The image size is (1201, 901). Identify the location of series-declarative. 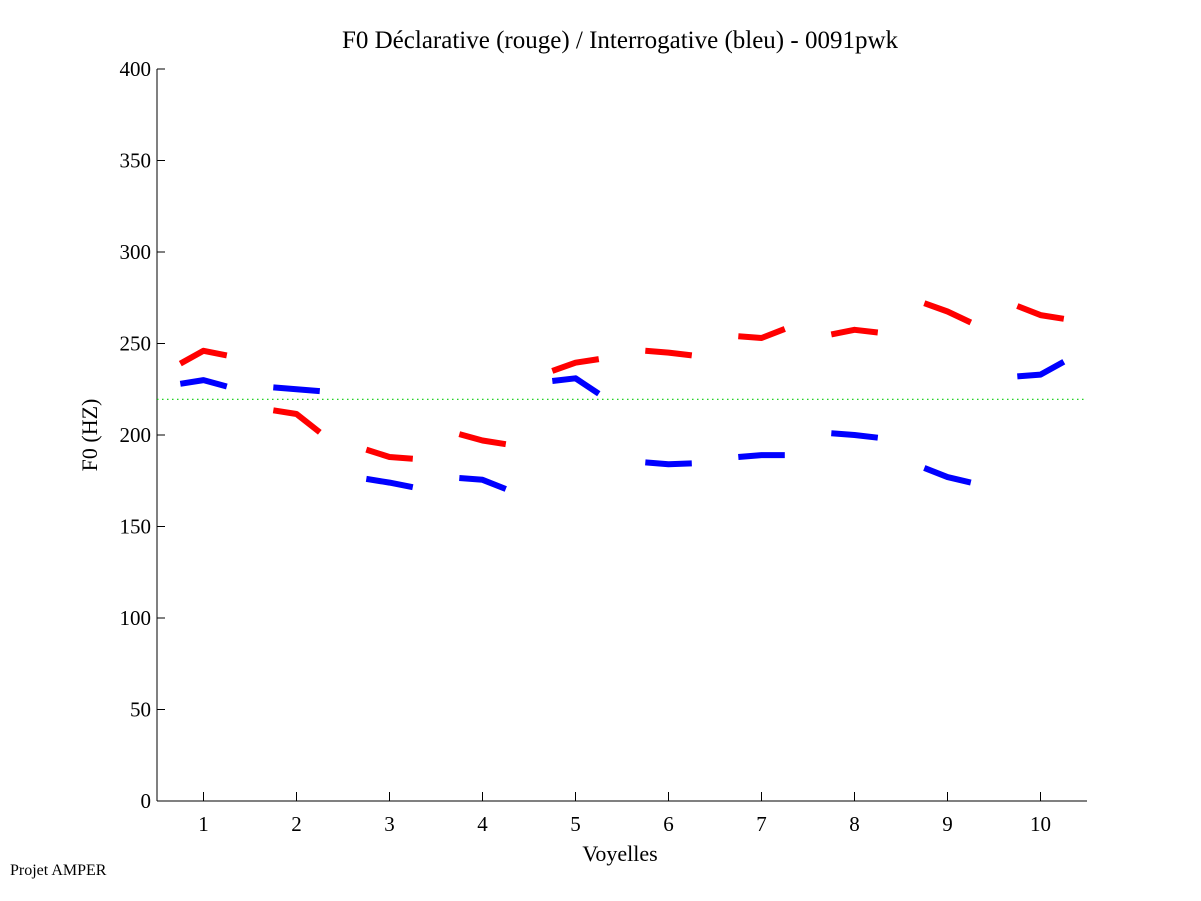
(621, 381).